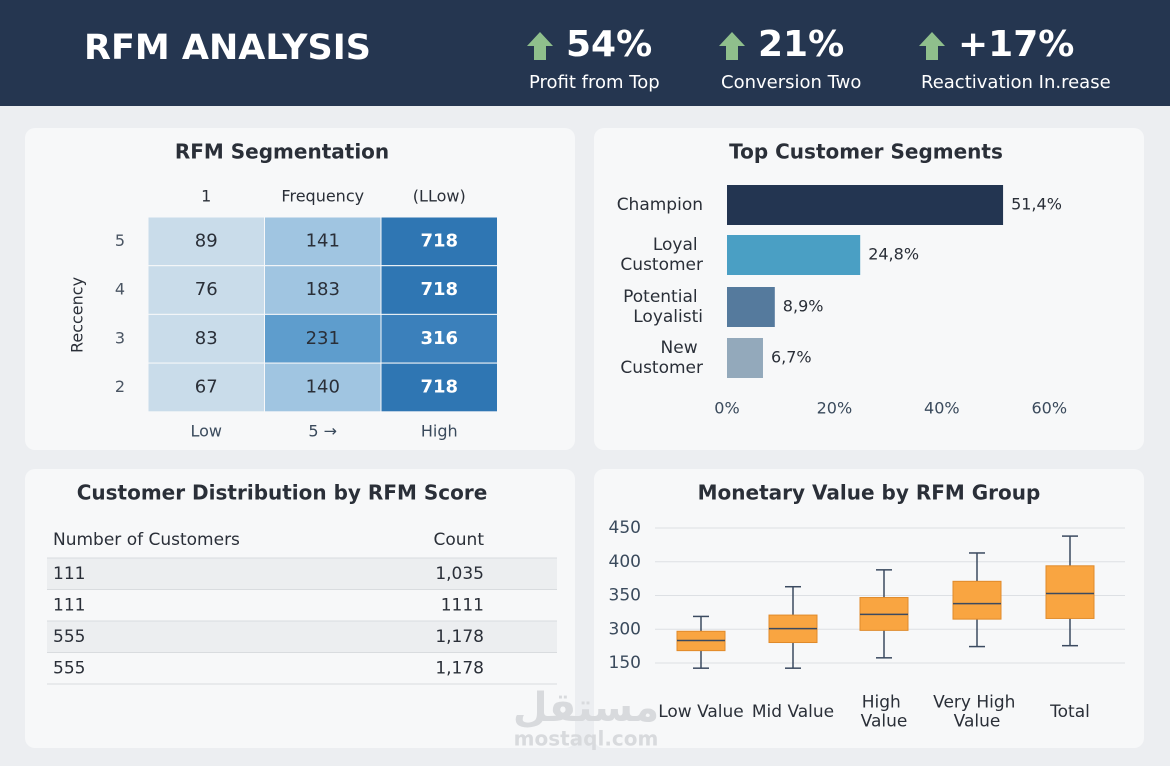  I want to click on x-tick-label: Low Value, so click(701, 712).